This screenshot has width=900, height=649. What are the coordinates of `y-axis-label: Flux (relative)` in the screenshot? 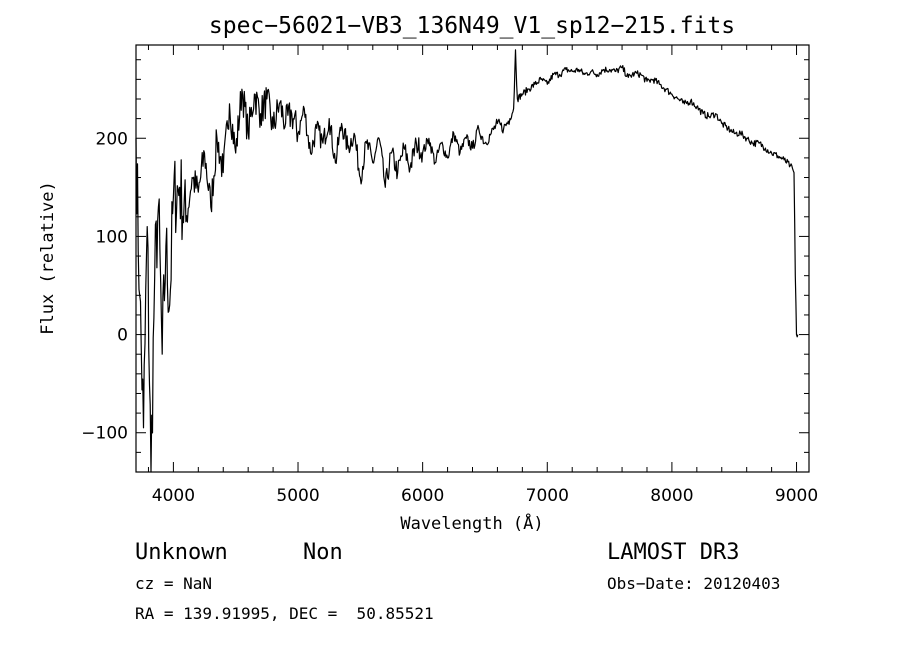 It's located at (48, 258).